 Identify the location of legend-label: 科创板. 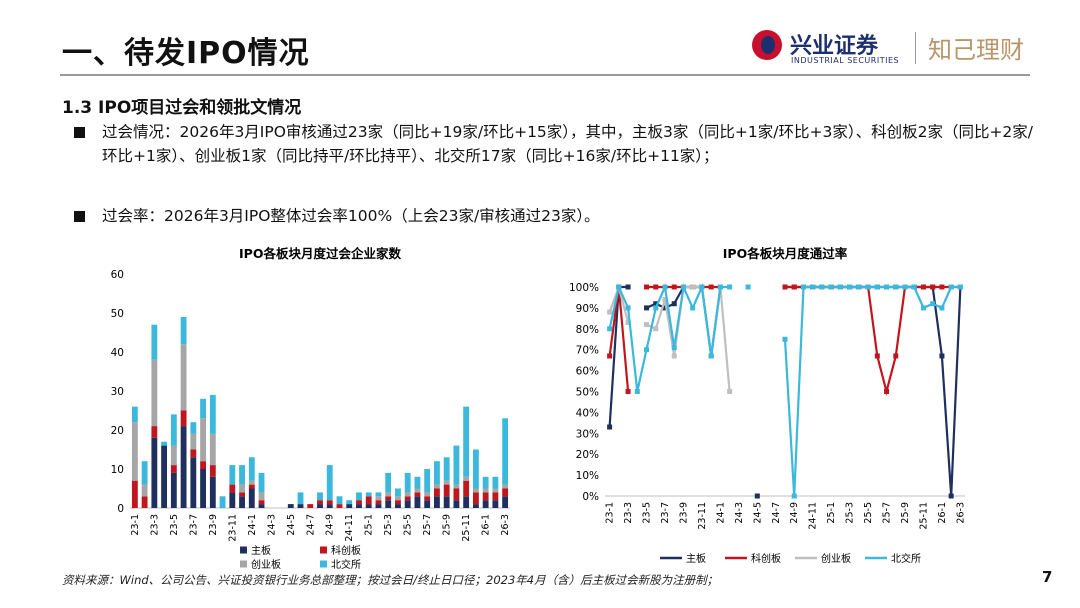
(766, 558).